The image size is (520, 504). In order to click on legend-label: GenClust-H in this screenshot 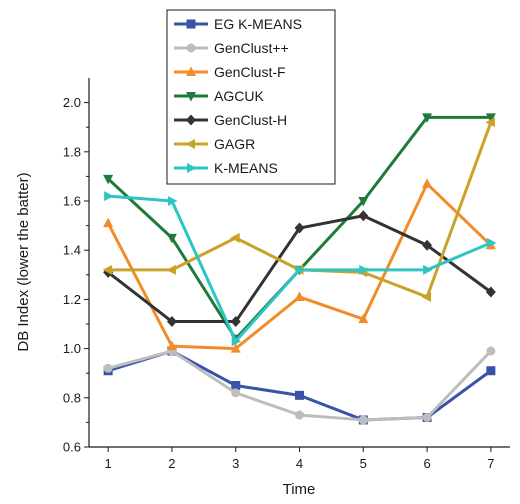, I will do `click(250, 120)`.